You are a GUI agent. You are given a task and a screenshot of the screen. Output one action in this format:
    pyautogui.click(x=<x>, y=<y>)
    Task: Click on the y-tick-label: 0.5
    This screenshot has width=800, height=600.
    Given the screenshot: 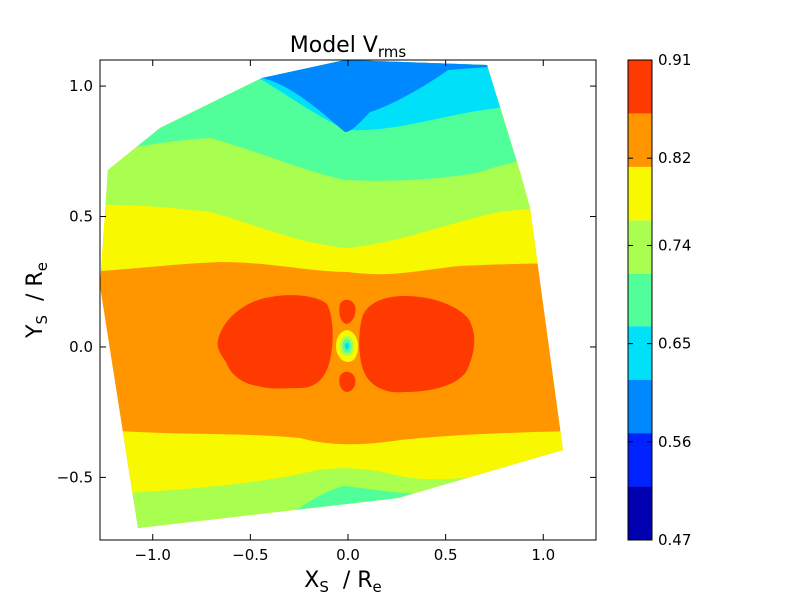 What is the action you would take?
    pyautogui.click(x=81, y=217)
    